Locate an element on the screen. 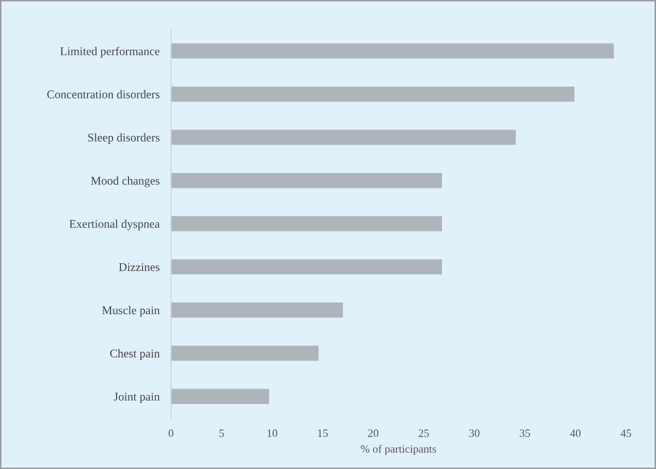  x-tick-label: 15 is located at coordinates (323, 433).